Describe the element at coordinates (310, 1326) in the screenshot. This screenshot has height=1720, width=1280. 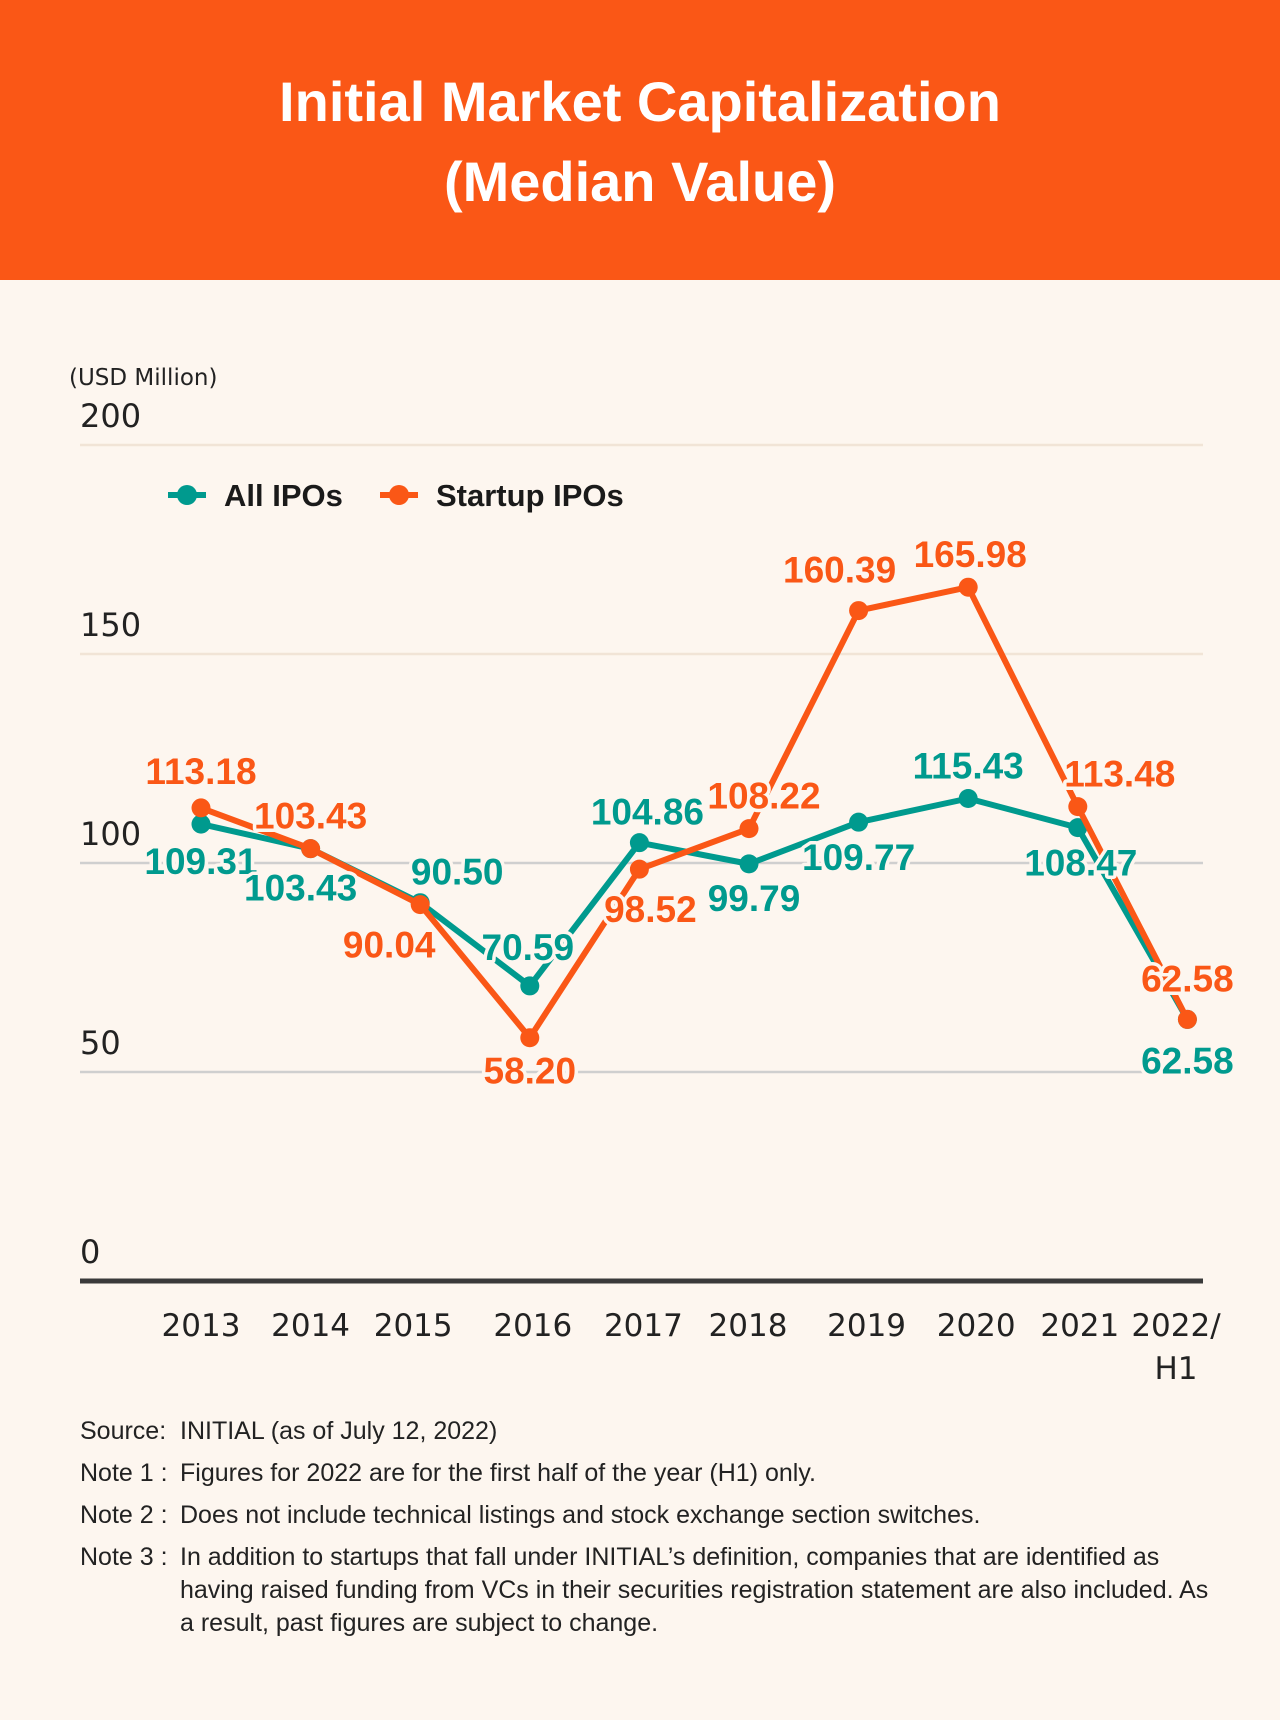
I see `x-tick-label: 2014` at that location.